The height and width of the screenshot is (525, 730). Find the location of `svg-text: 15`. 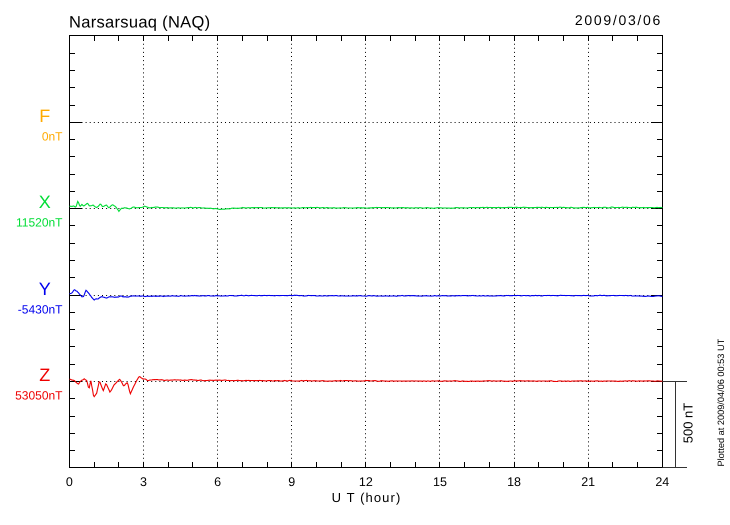

svg-text: 15 is located at coordinates (440, 482).